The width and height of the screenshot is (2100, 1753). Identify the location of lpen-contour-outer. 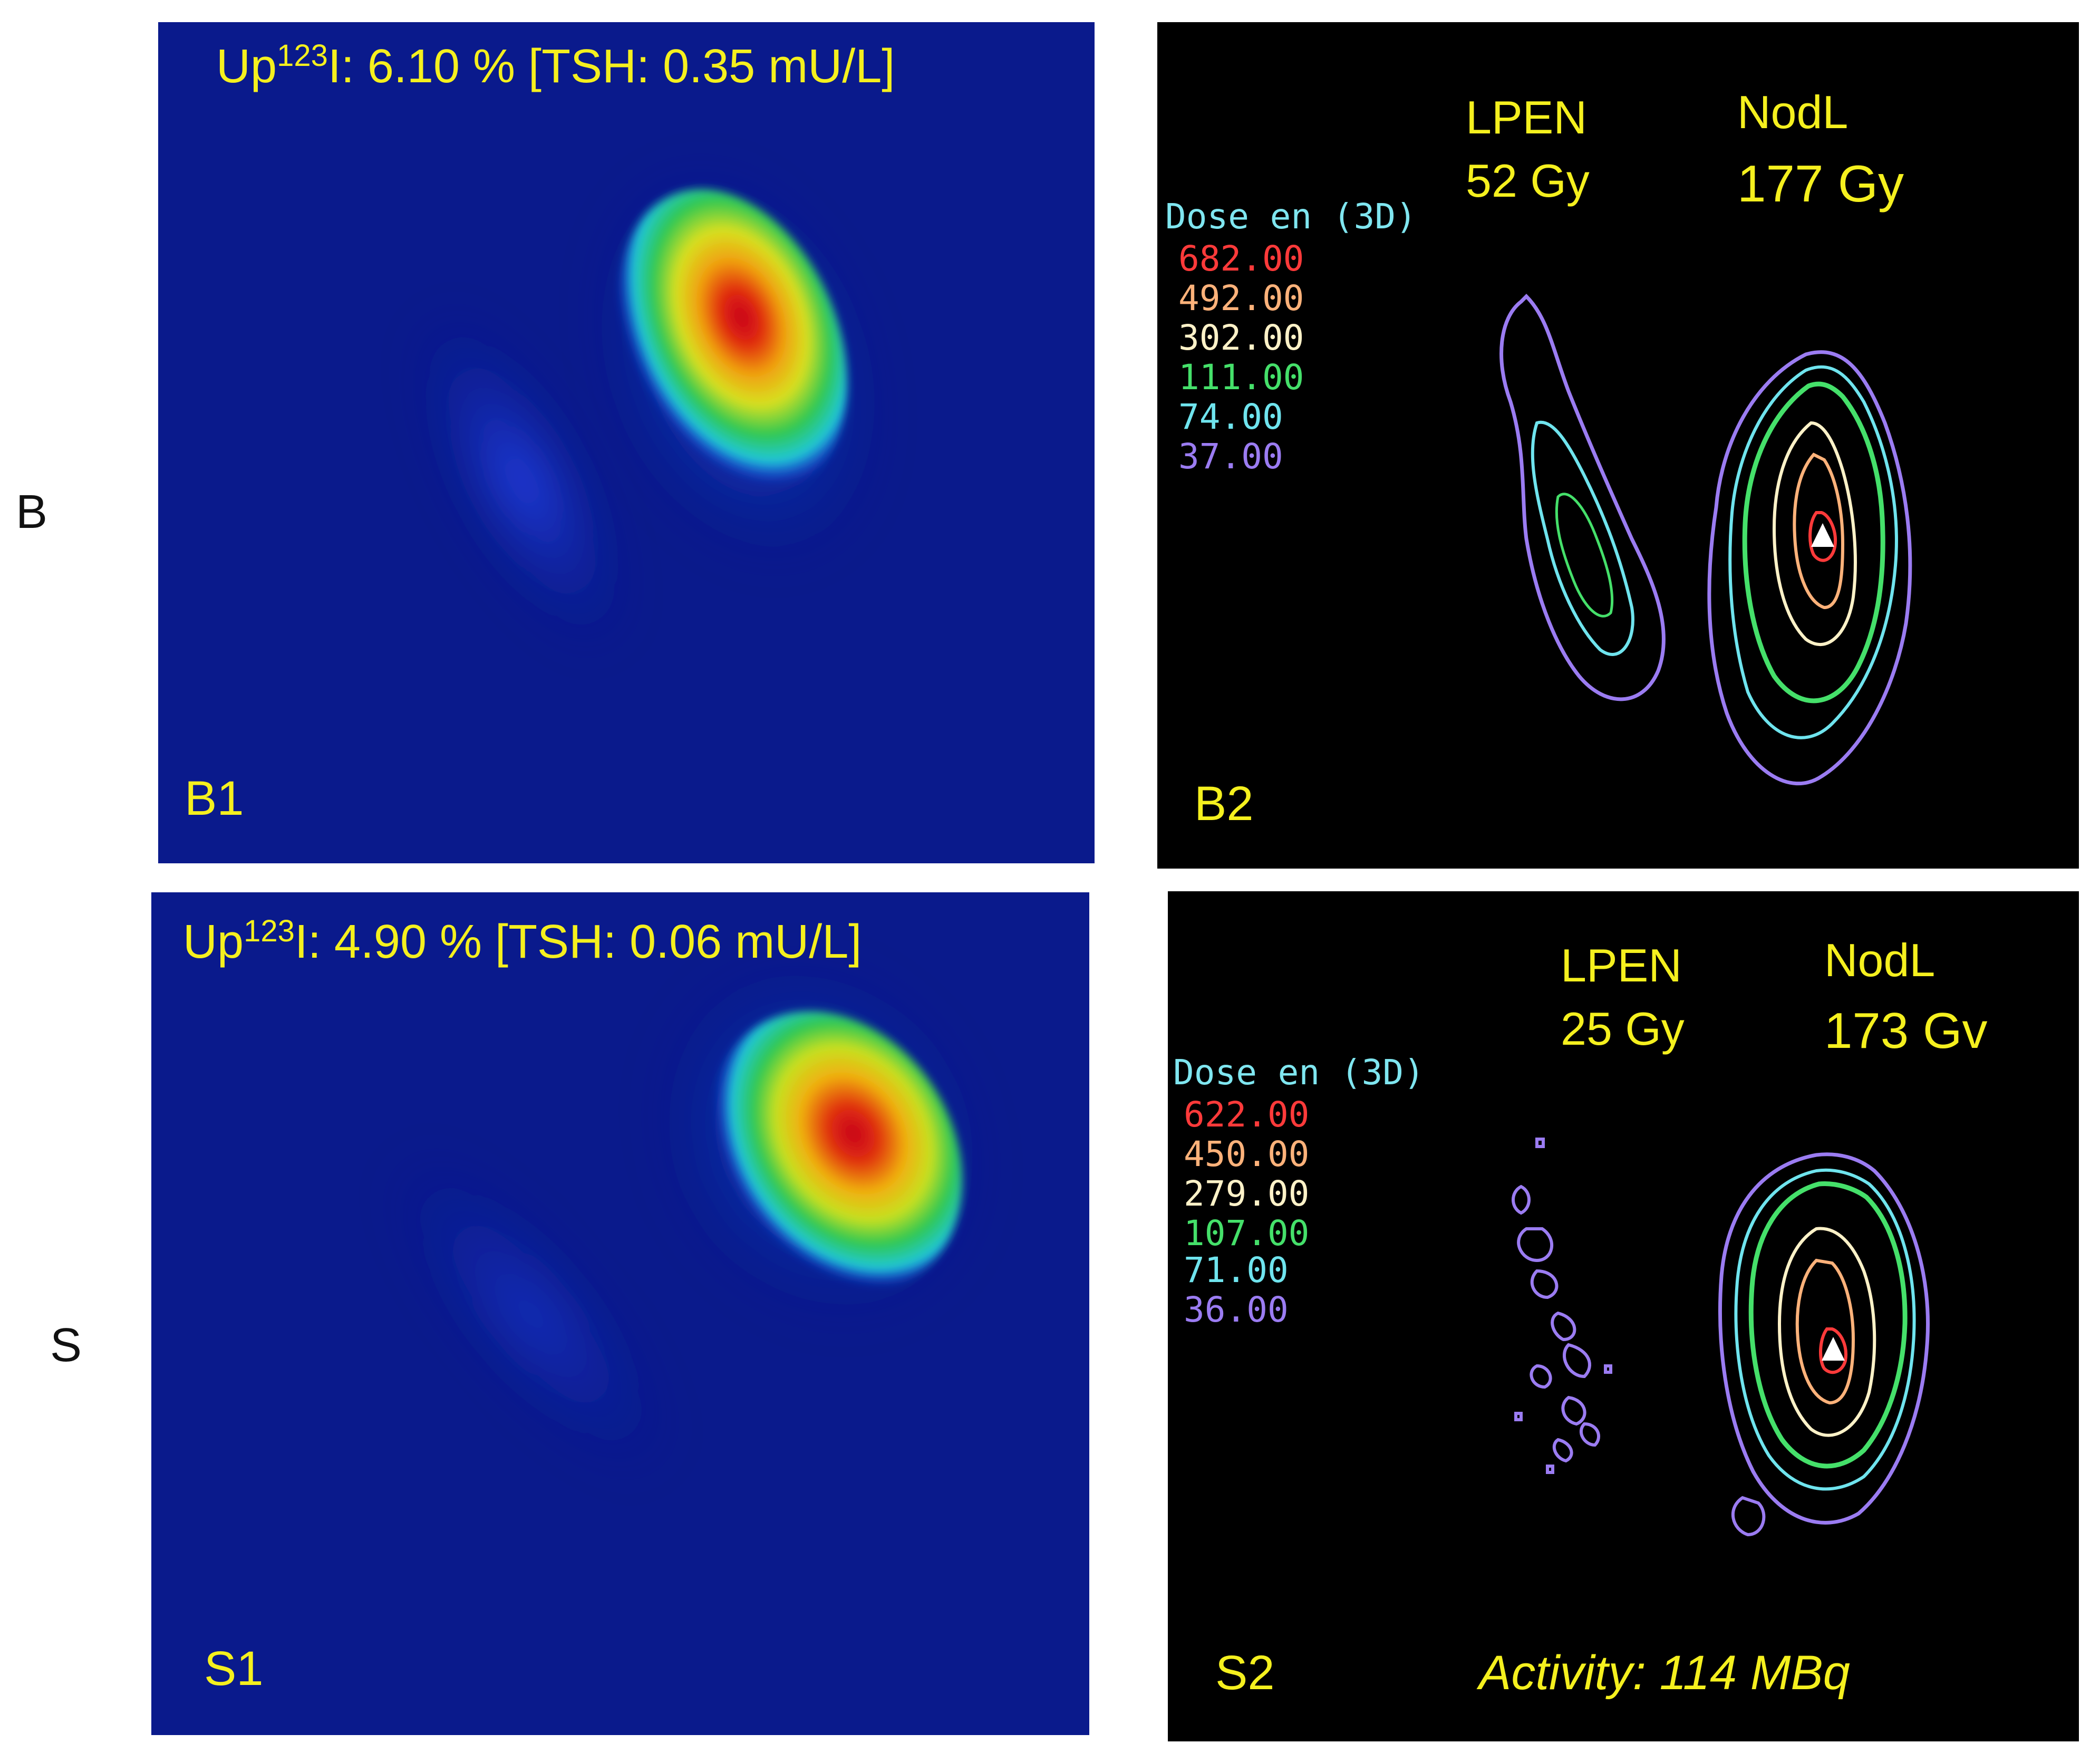
(1582, 498).